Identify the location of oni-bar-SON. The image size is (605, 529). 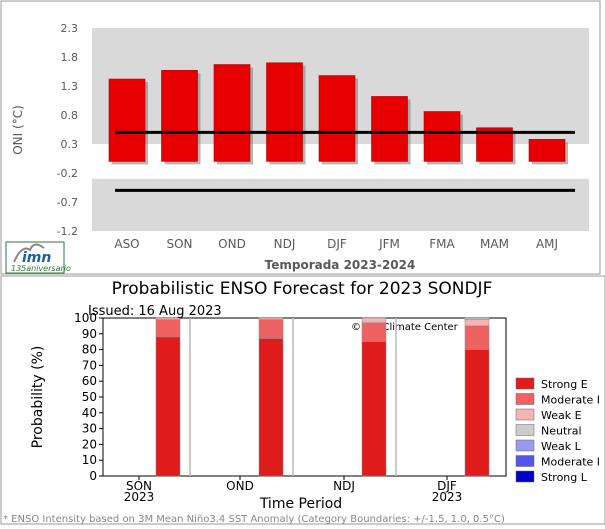
(179, 116).